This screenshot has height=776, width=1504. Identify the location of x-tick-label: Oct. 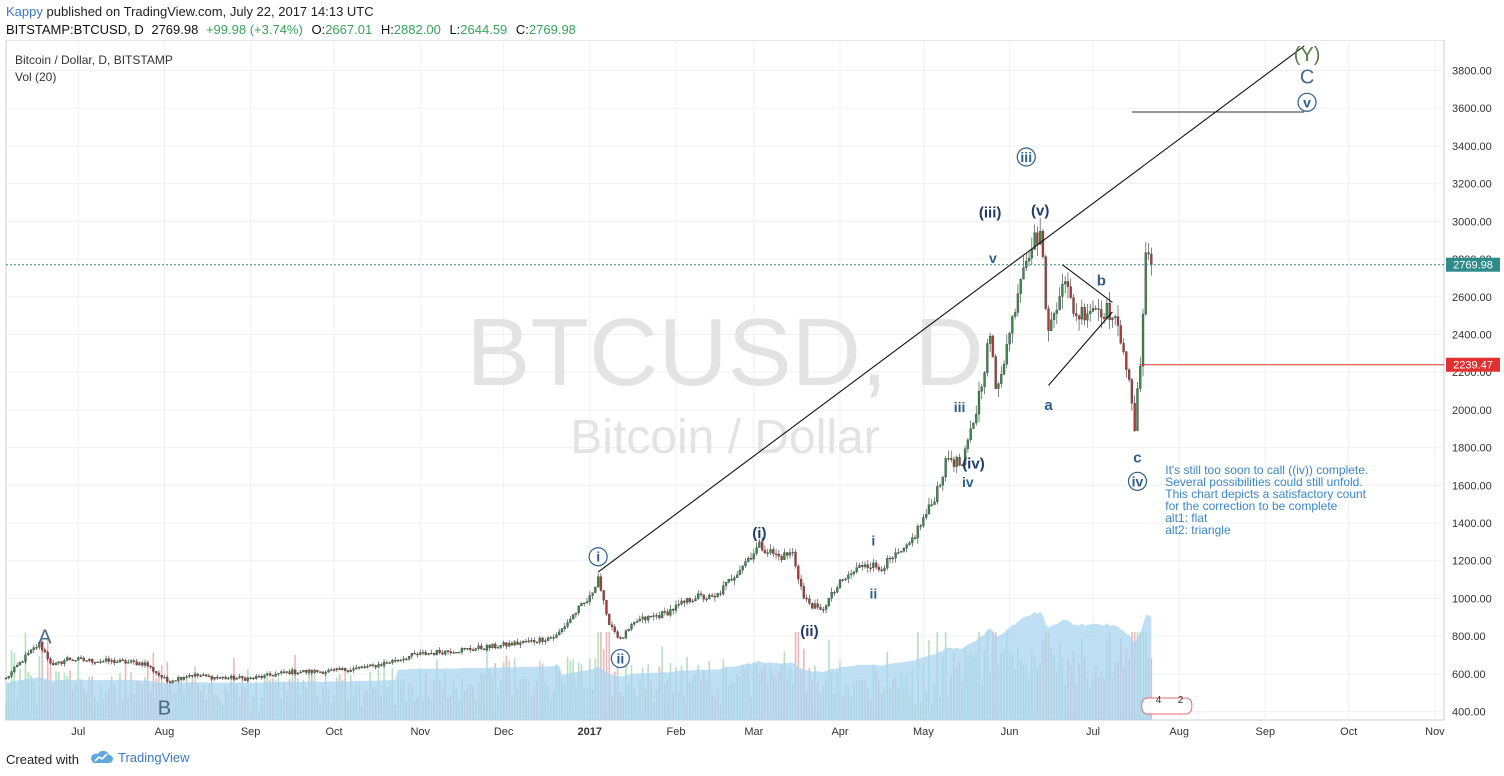
(333, 732).